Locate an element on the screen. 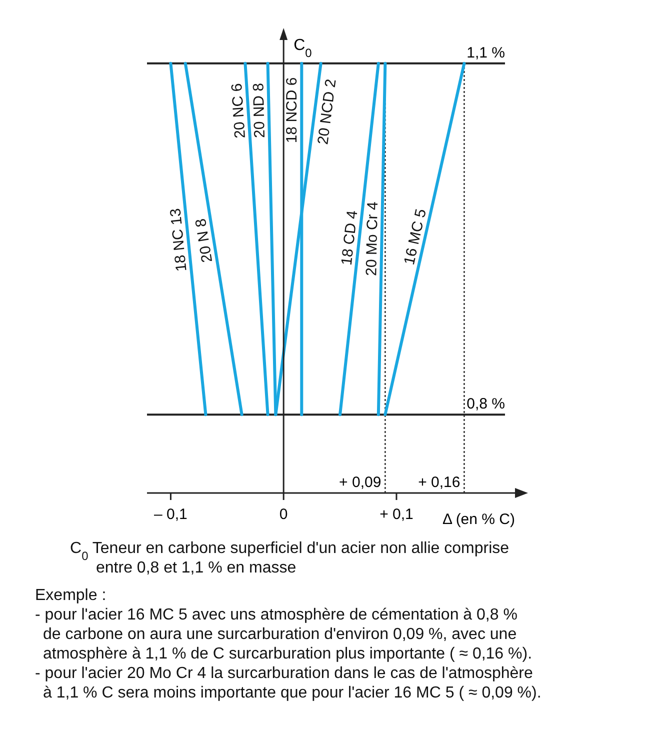  text: 16 MC 5 is located at coordinates (415, 236).